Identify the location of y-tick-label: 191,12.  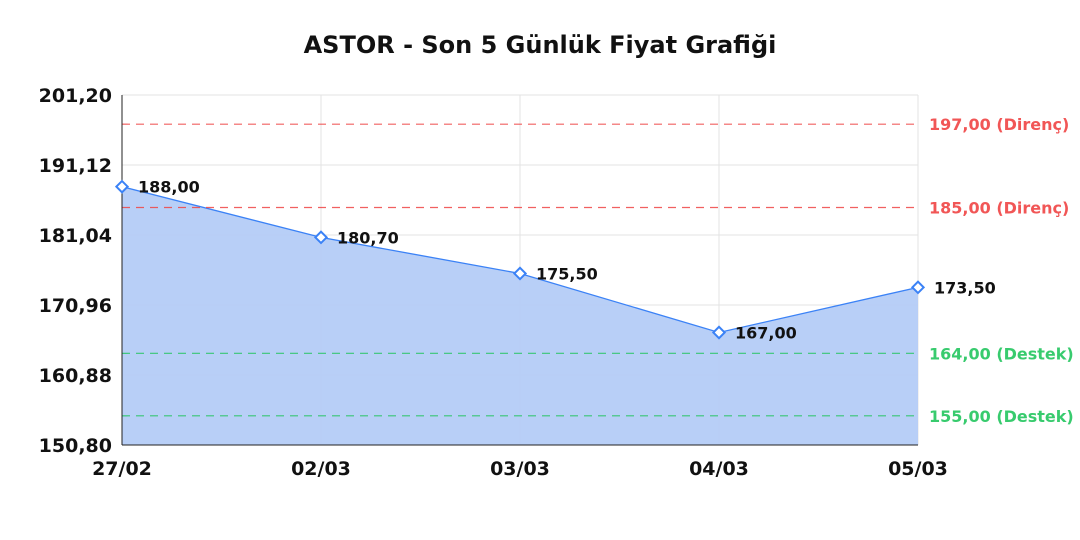
(75, 166).